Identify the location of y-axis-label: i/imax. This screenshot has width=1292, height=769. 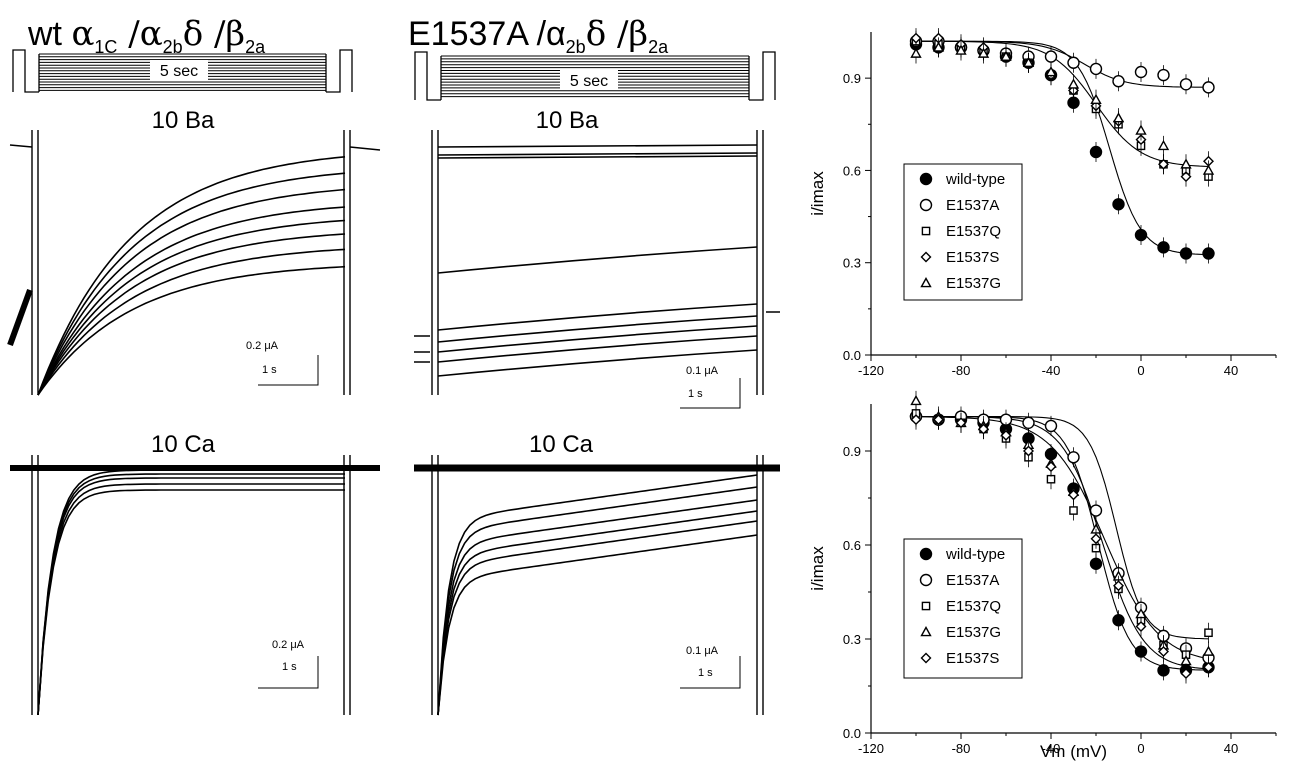
(817, 193).